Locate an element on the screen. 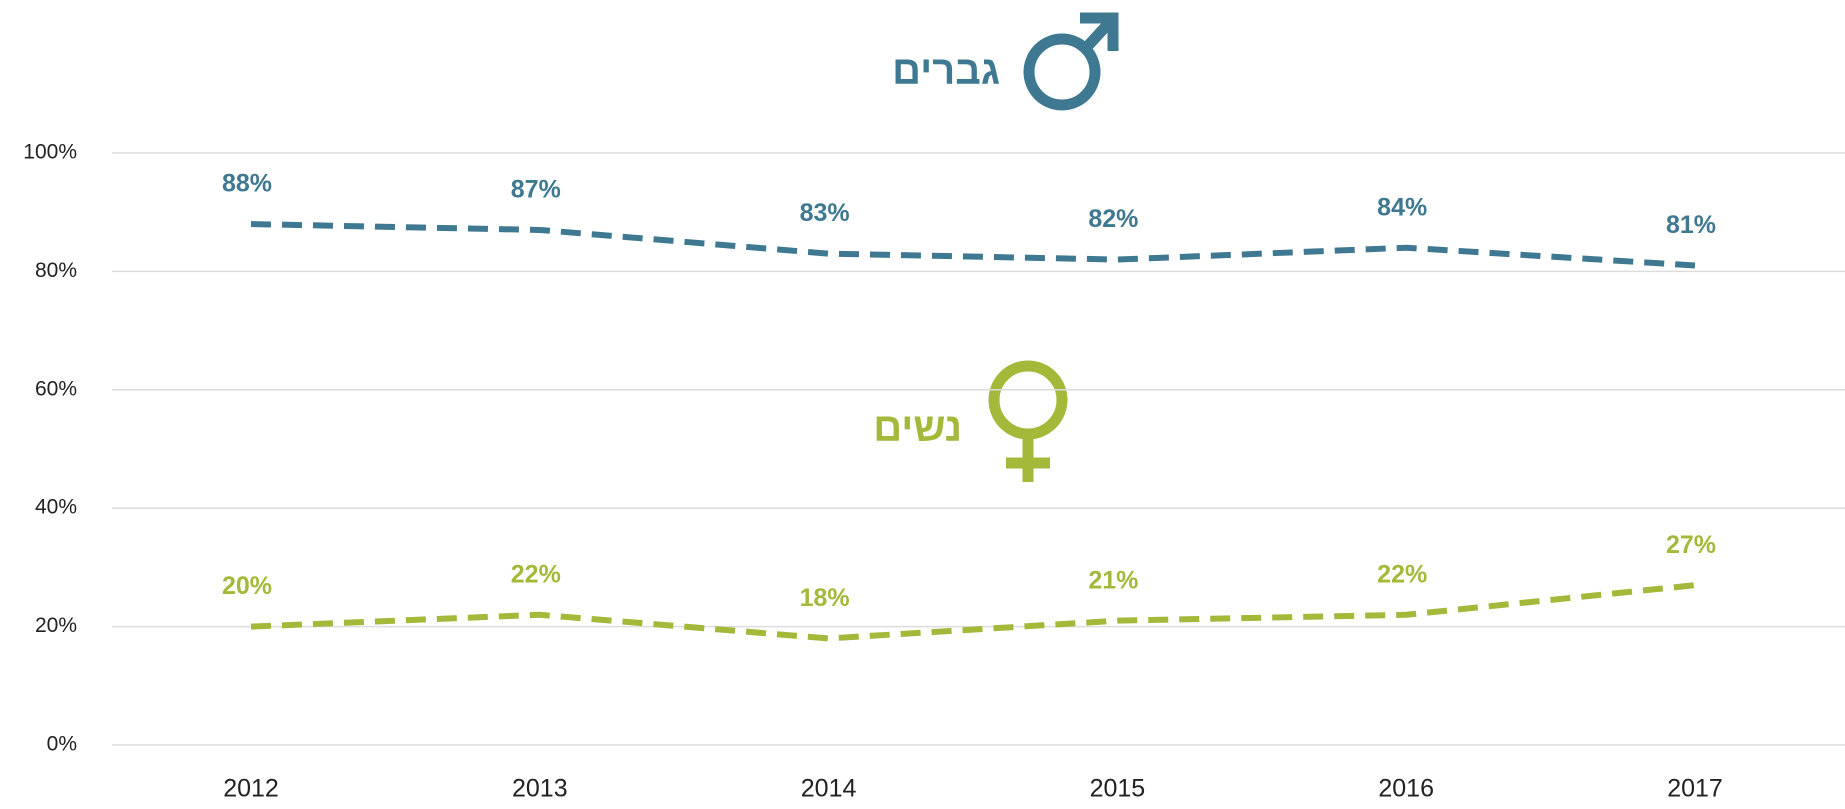 The image size is (1845, 809). x-tick-label: 2015 is located at coordinates (1118, 789).